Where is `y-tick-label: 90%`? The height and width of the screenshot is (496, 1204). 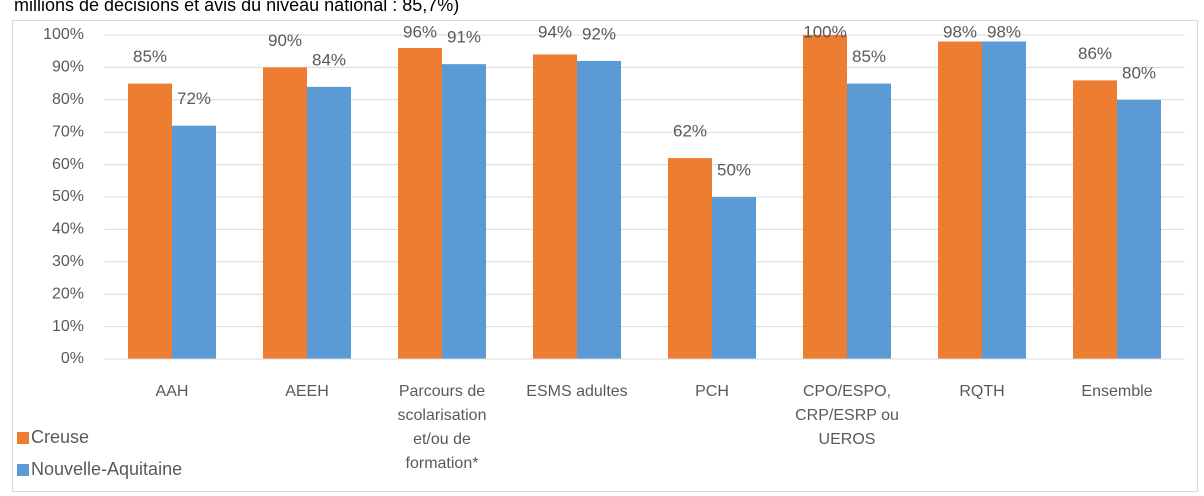 y-tick-label: 90% is located at coordinates (68, 67).